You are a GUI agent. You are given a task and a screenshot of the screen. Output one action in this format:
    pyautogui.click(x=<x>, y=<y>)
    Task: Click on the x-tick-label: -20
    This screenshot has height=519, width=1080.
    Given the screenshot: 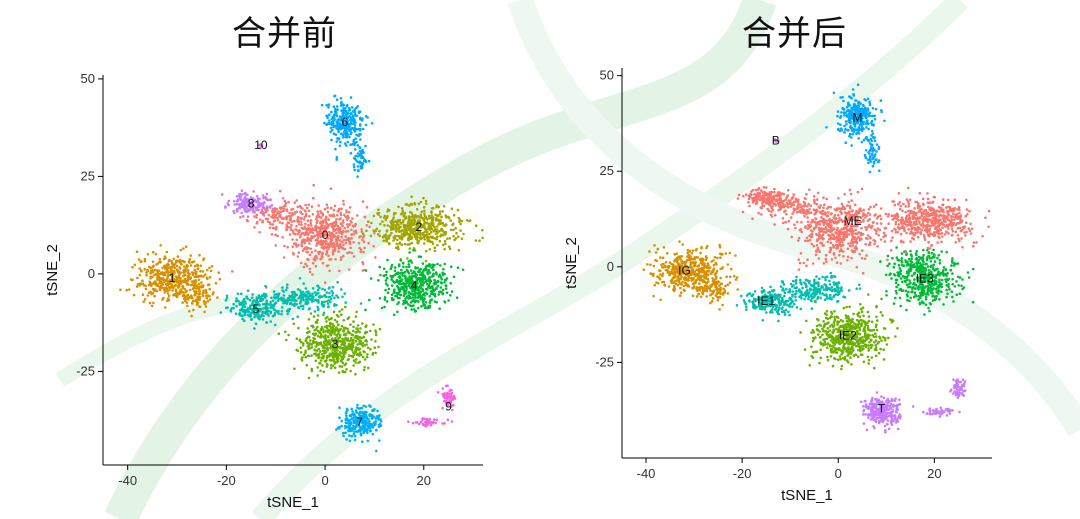 What is the action you would take?
    pyautogui.click(x=742, y=473)
    